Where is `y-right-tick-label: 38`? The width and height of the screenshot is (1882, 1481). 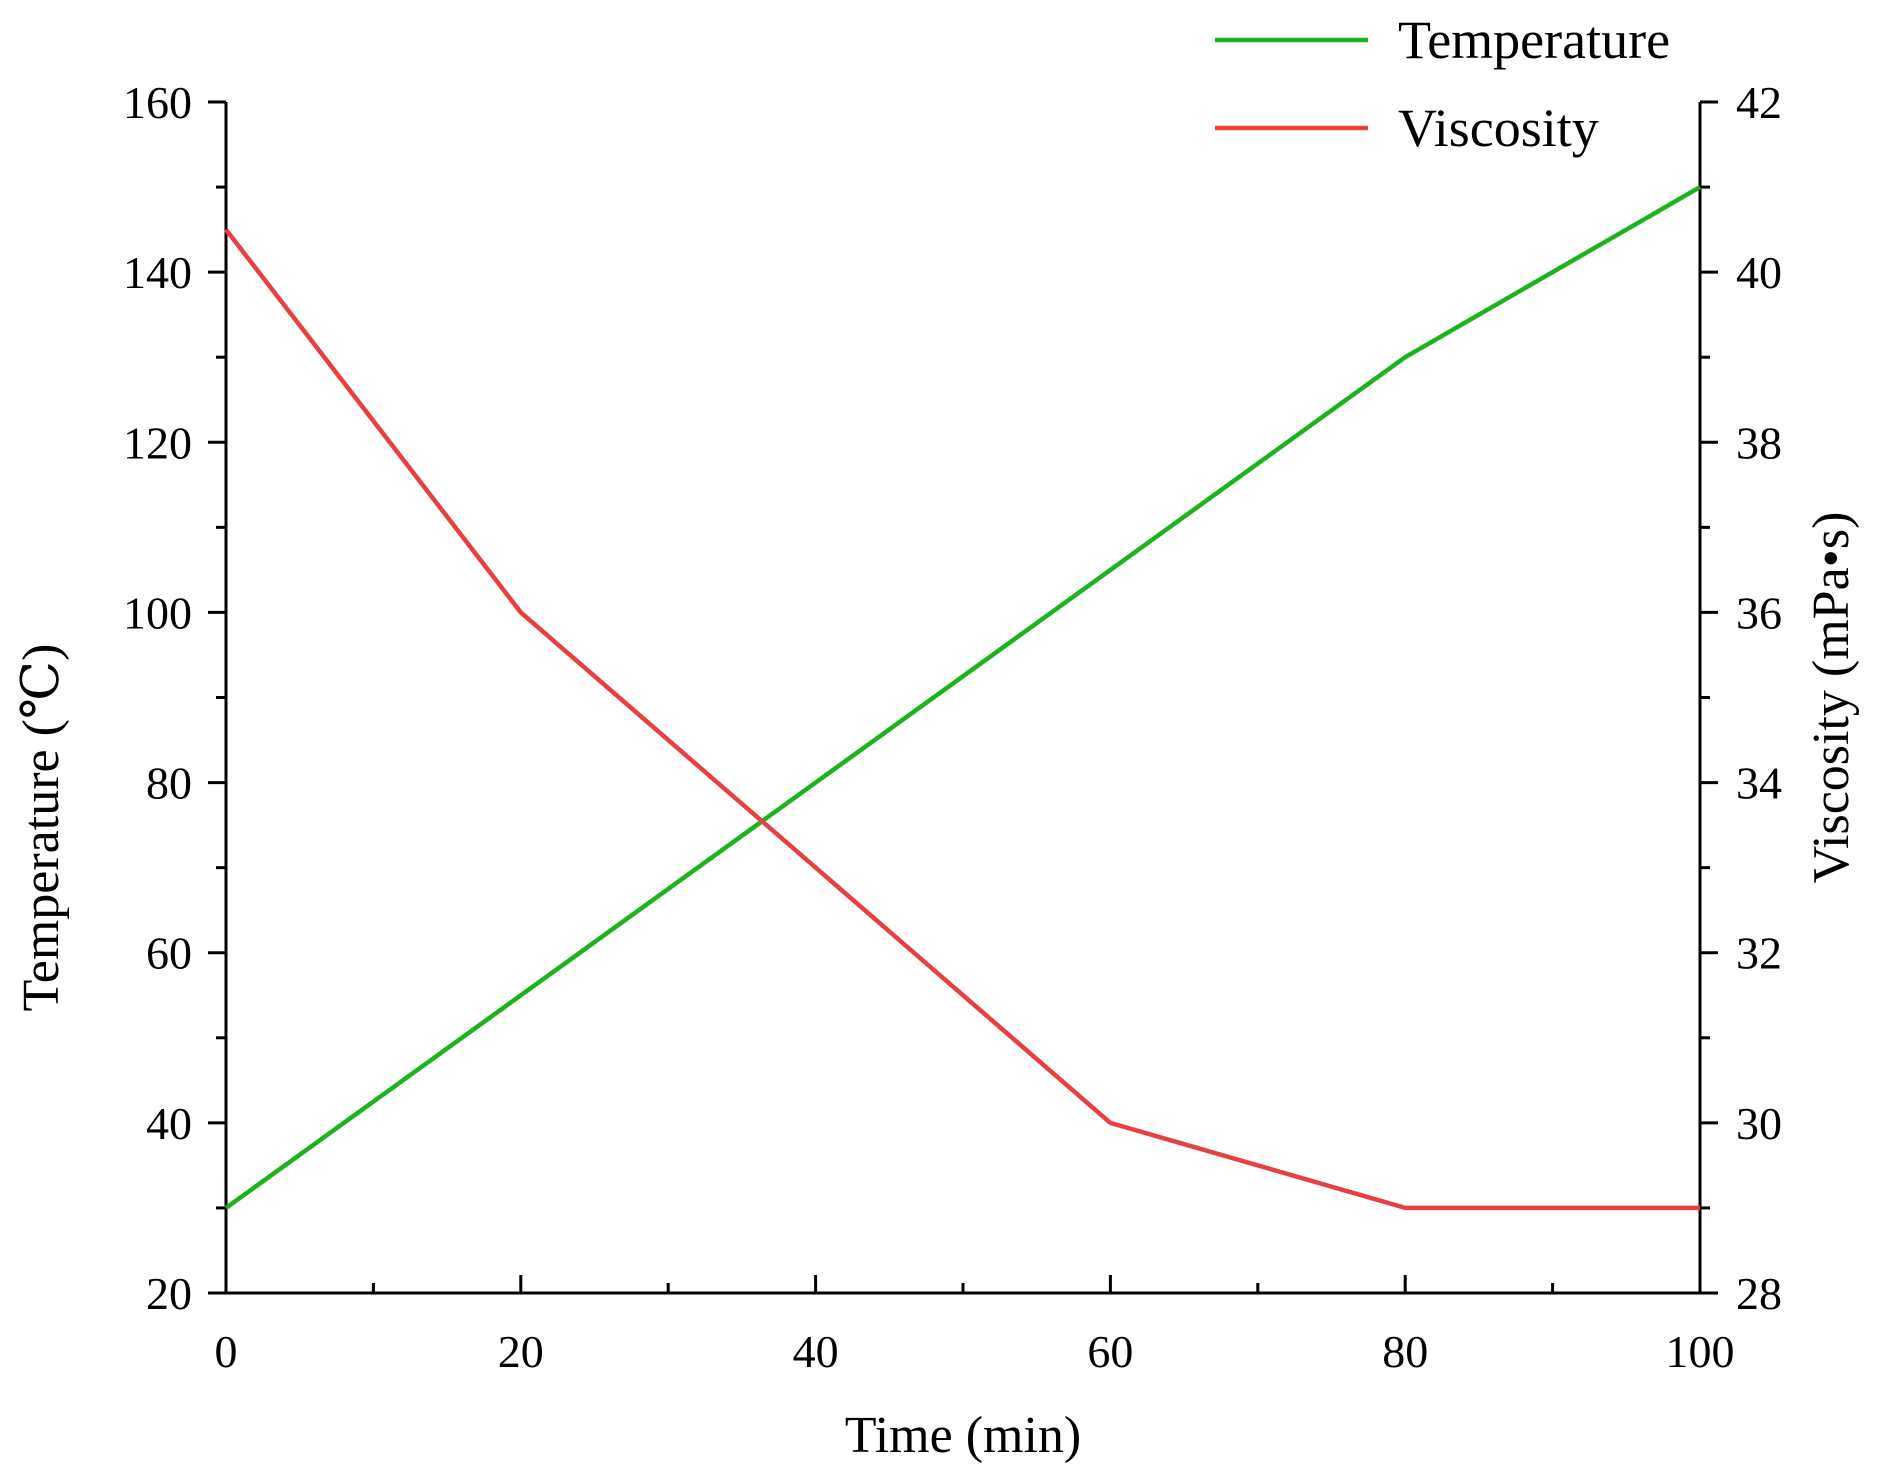 y-right-tick-label: 38 is located at coordinates (1759, 442).